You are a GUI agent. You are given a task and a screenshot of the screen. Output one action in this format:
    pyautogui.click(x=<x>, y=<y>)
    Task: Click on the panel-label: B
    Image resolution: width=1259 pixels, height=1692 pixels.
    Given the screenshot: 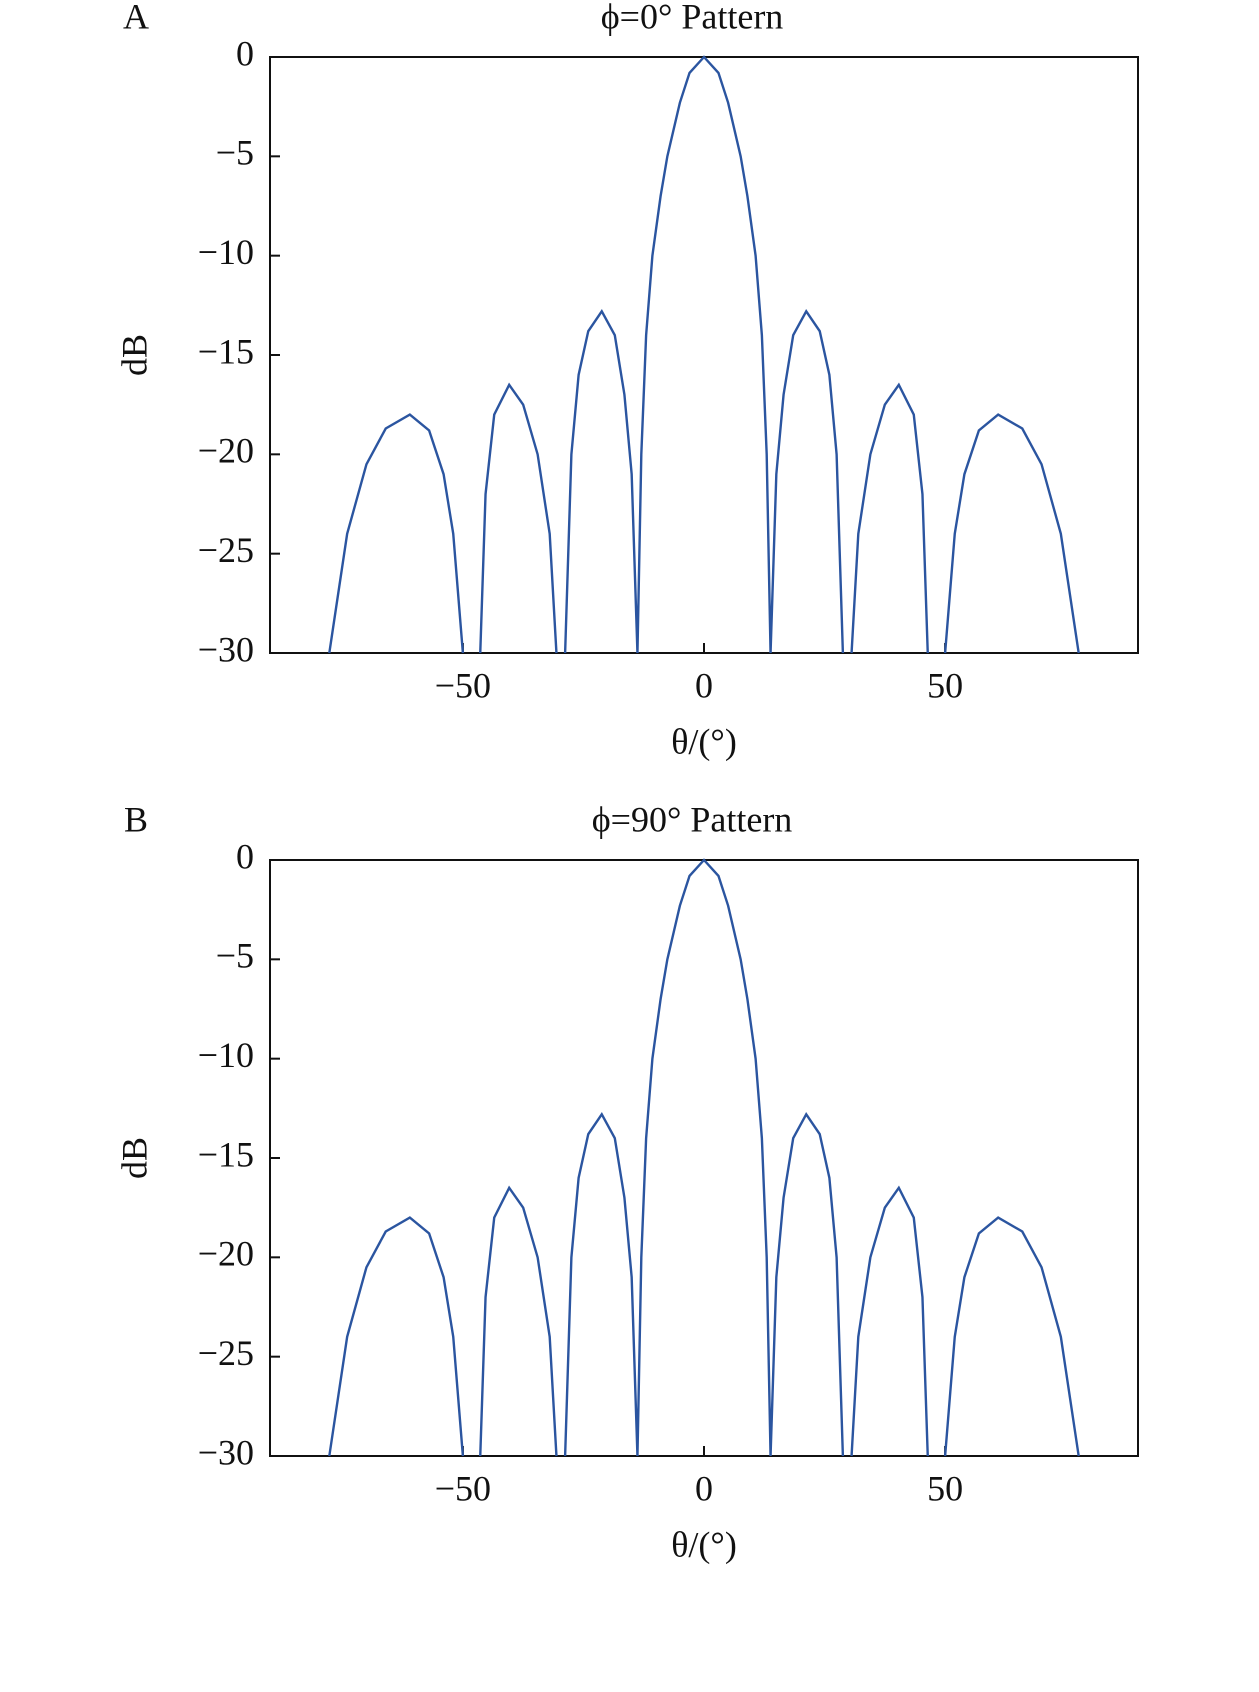 What is the action you would take?
    pyautogui.click(x=136, y=819)
    